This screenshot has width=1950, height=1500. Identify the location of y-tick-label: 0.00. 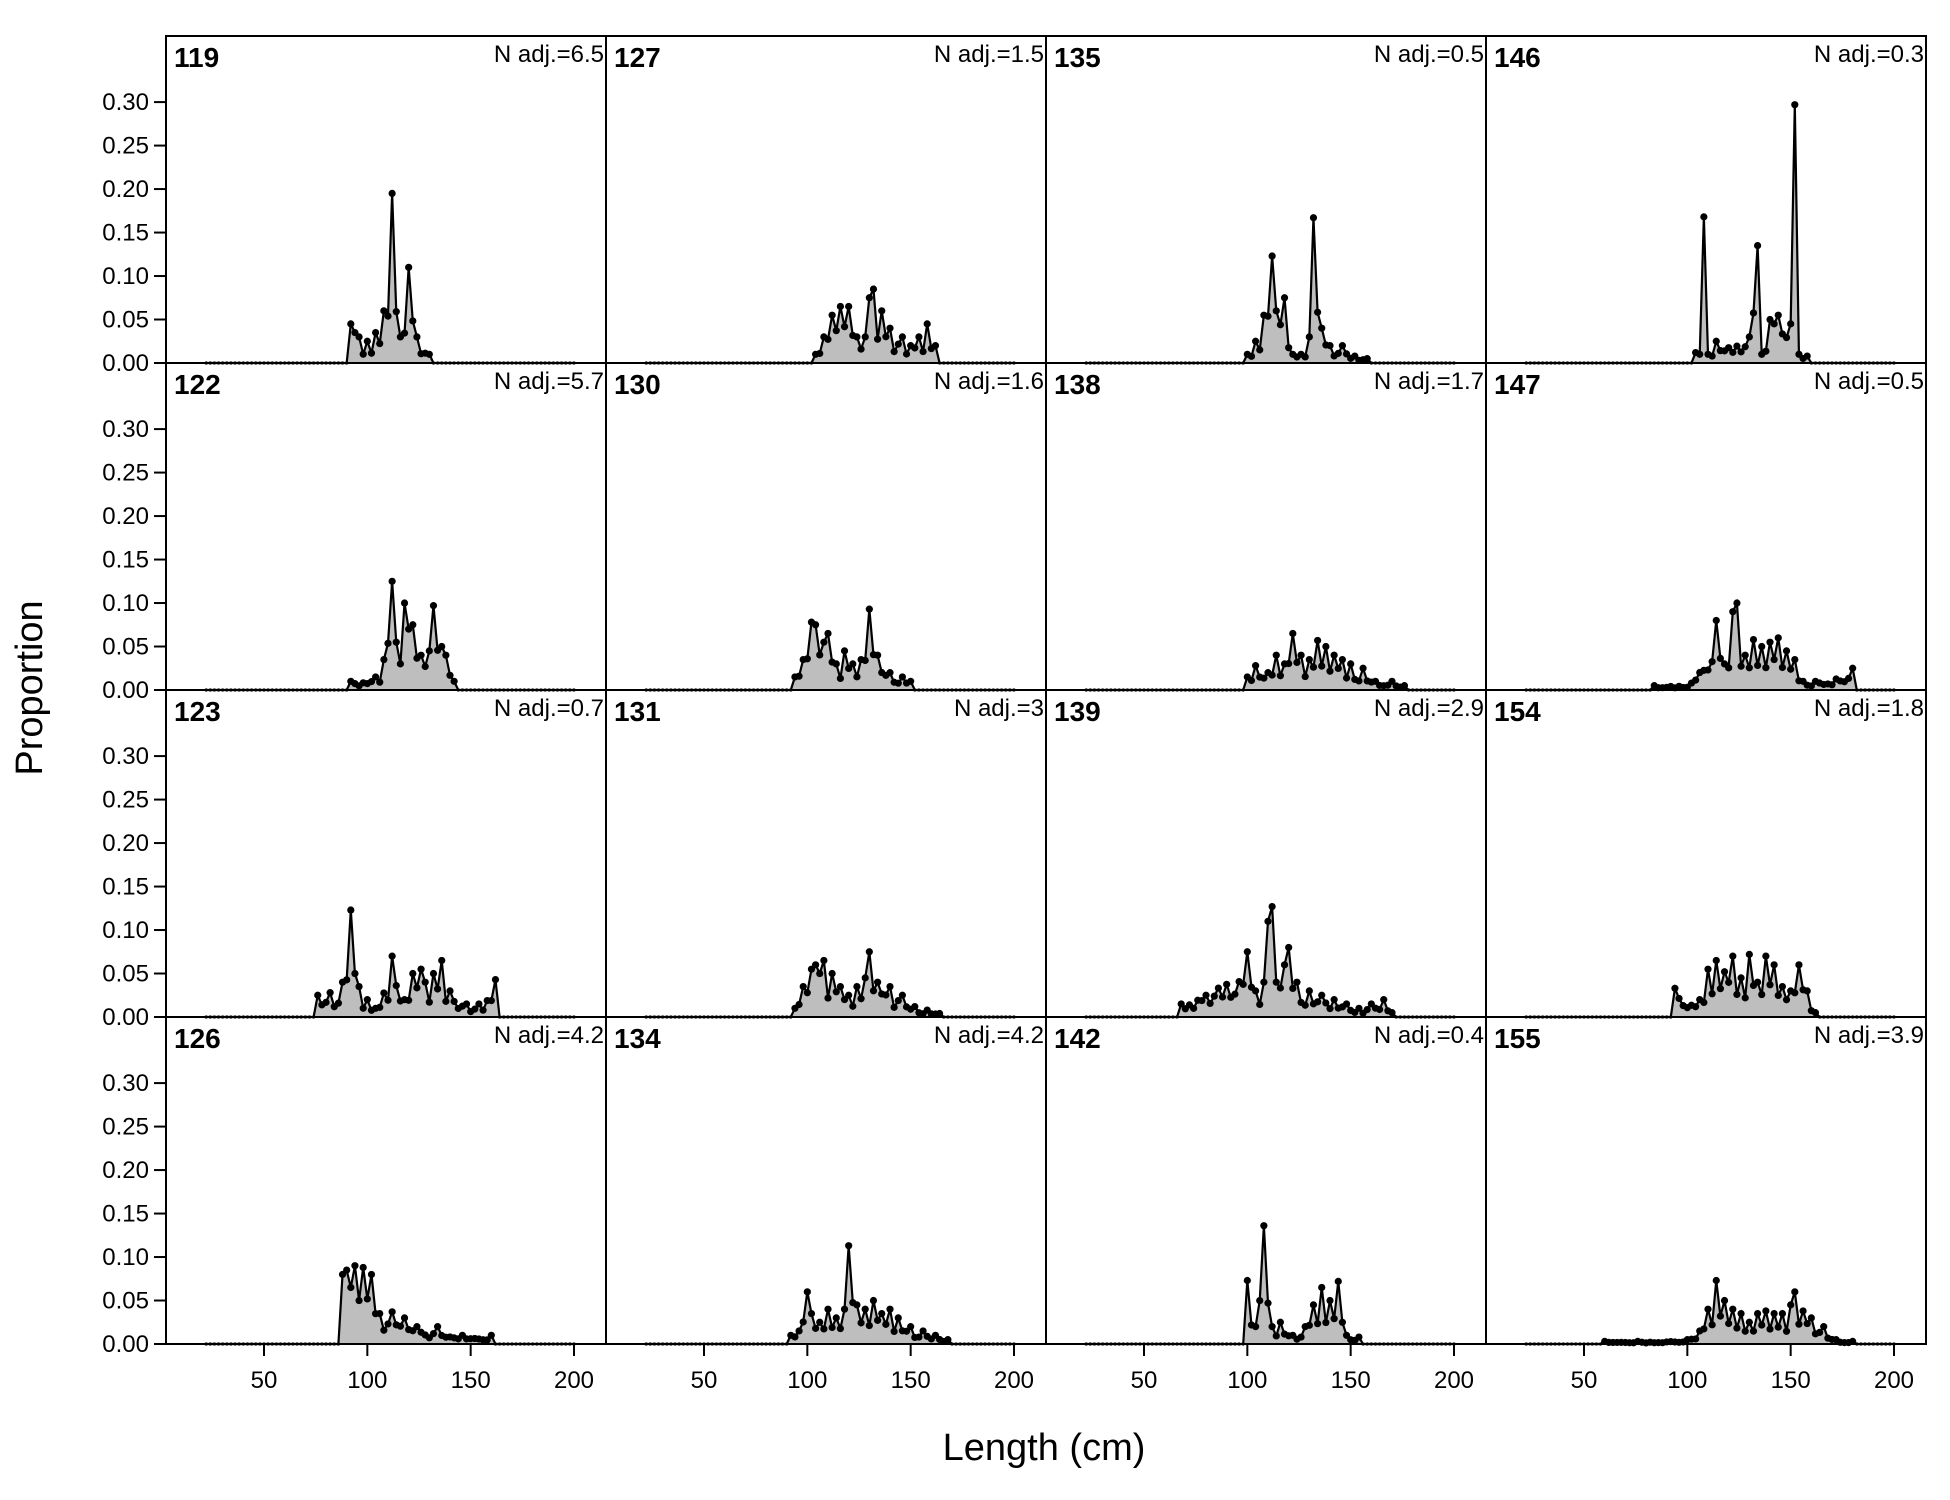
(125, 1344).